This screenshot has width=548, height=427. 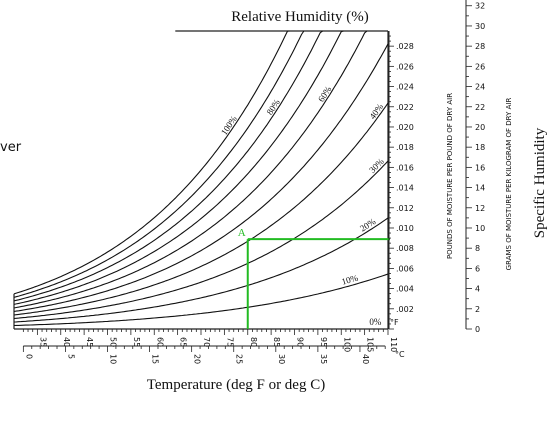 What do you see at coordinates (480, 107) in the screenshot?
I see `g-tick-label: 22` at bounding box center [480, 107].